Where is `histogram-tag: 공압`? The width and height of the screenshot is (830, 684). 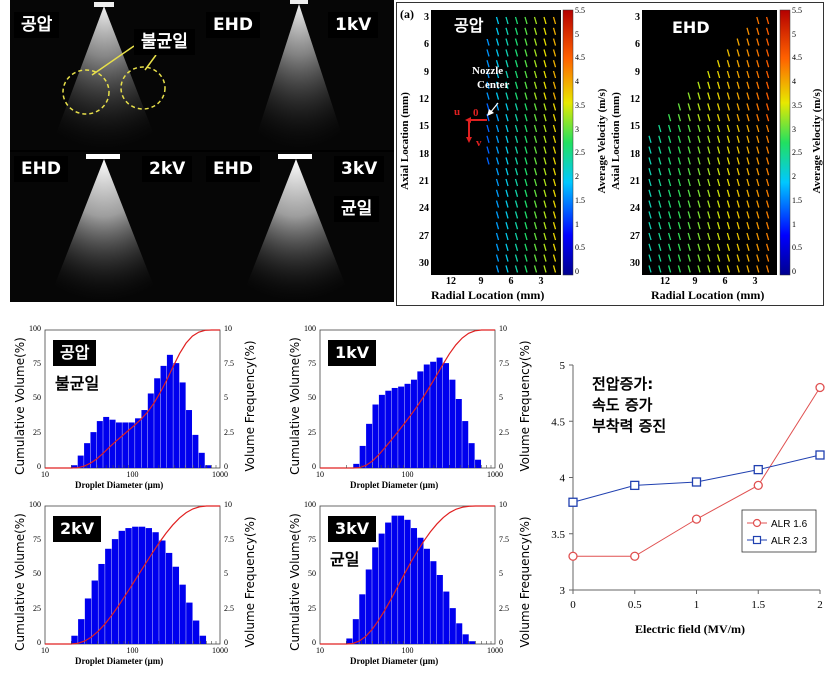 histogram-tag: 공압 is located at coordinates (75, 353).